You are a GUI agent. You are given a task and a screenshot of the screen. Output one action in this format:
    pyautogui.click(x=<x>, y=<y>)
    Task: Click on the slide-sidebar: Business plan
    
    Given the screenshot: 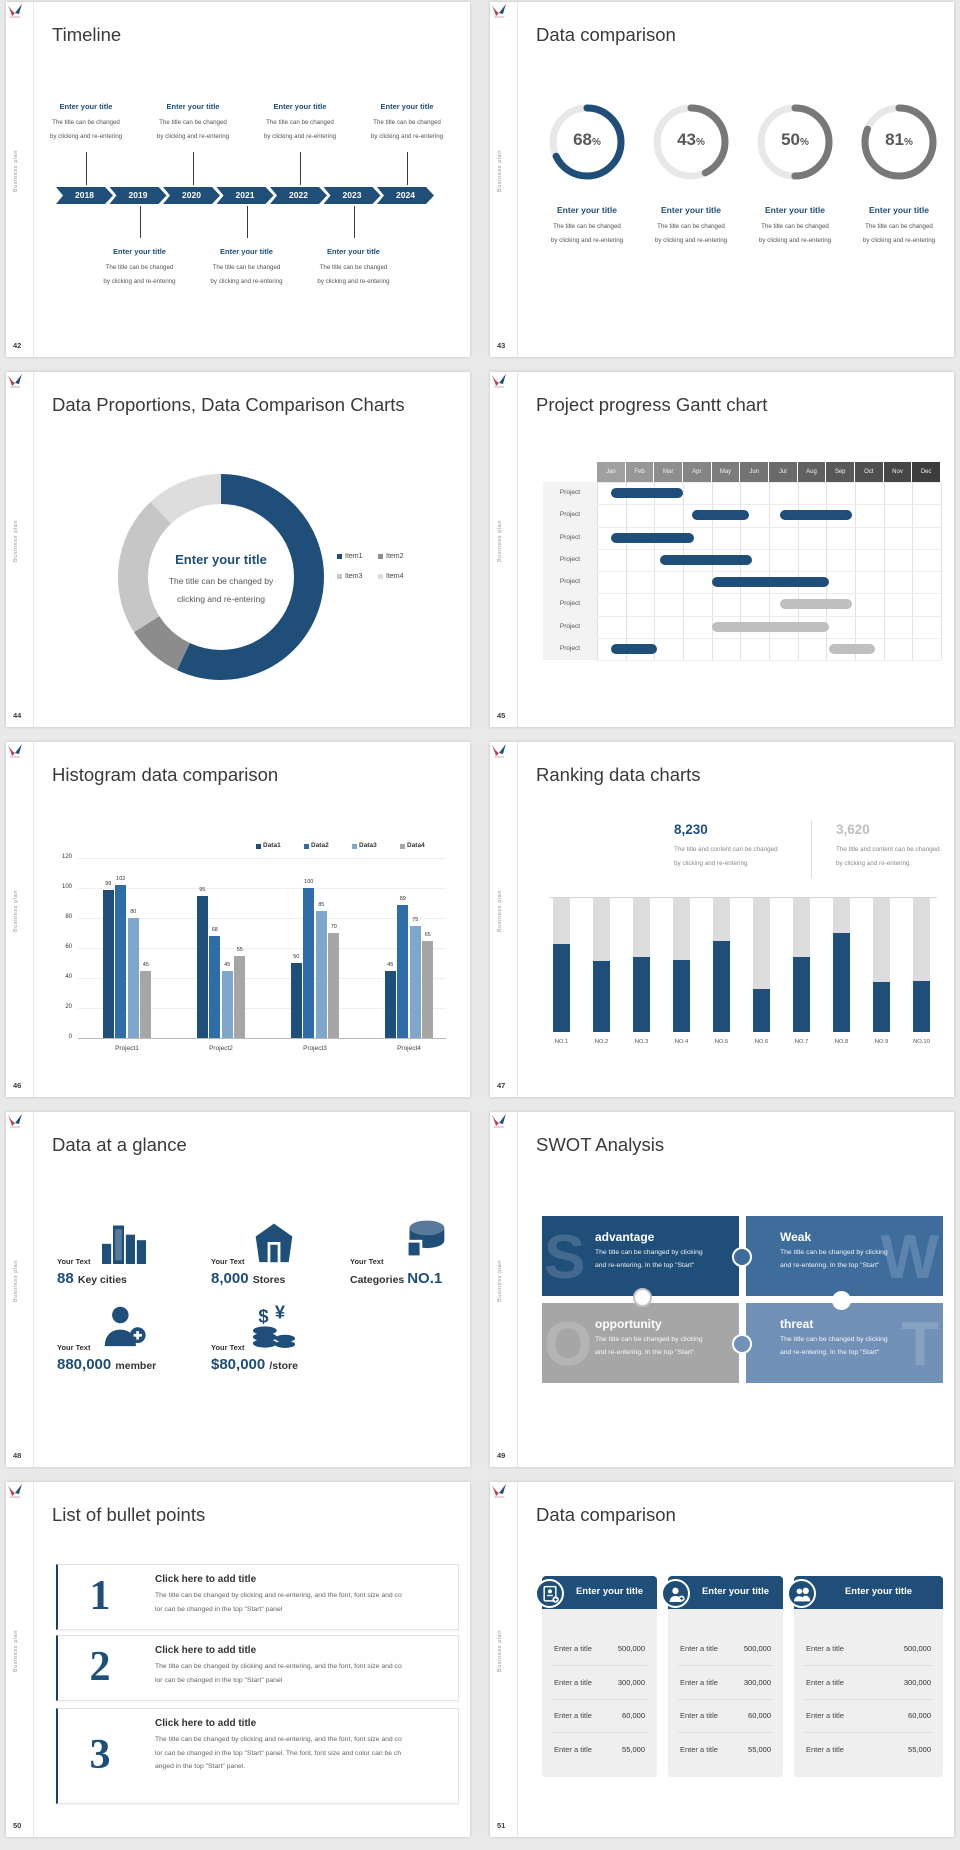 What is the action you would take?
    pyautogui.click(x=504, y=549)
    